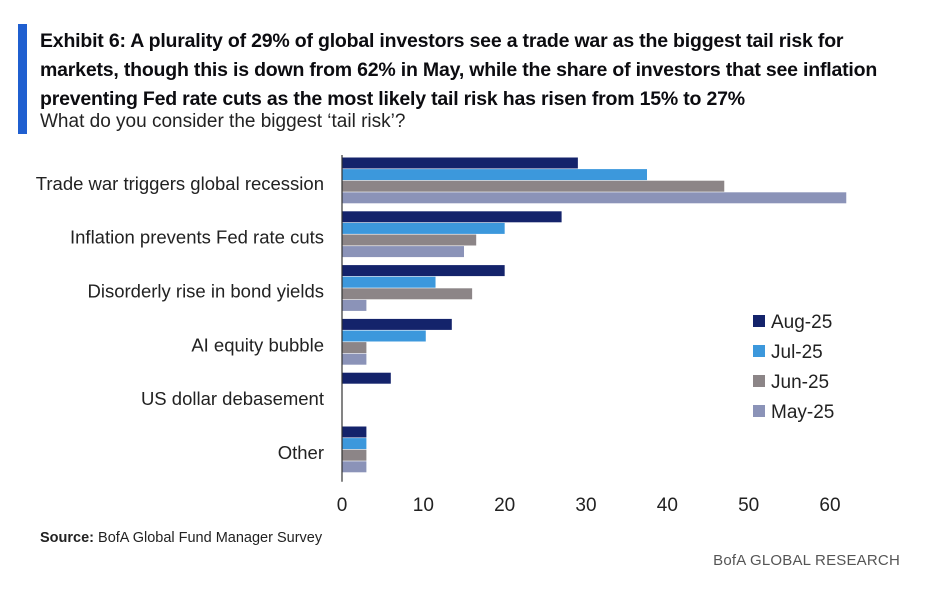 This screenshot has height=598, width=934. What do you see at coordinates (793, 367) in the screenshot?
I see `legend: Aug-25 Jul-25 Jun-25 May-25` at bounding box center [793, 367].